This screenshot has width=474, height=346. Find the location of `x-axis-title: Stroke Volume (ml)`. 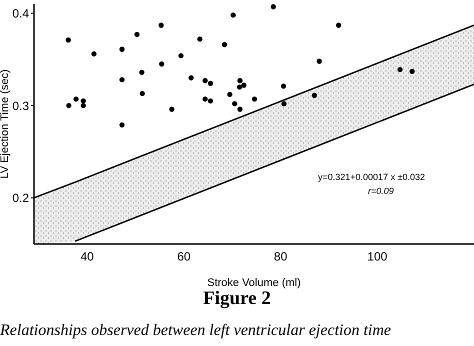

x-axis-title: Stroke Volume (ml) is located at coordinates (254, 283).